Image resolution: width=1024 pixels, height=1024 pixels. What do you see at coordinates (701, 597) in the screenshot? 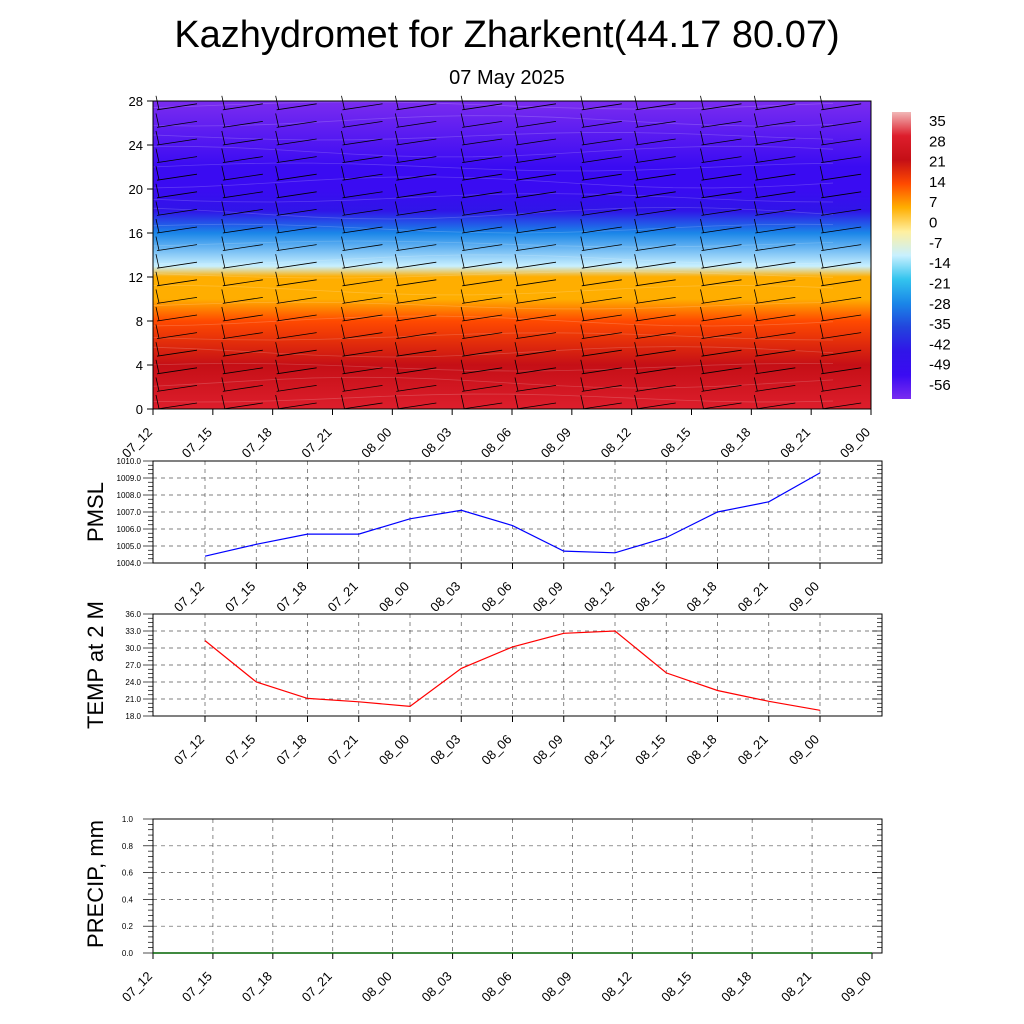
I see `x-tick-label: 08_18` at bounding box center [701, 597].